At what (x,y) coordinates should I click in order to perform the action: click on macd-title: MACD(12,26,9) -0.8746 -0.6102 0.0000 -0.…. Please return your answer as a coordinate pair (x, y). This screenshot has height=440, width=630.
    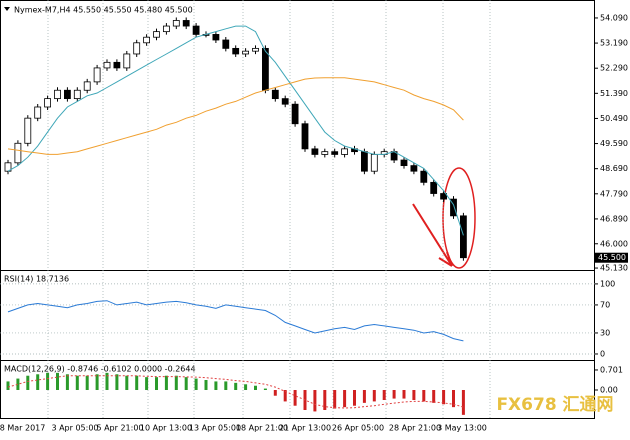
    Looking at the image, I should click on (100, 369).